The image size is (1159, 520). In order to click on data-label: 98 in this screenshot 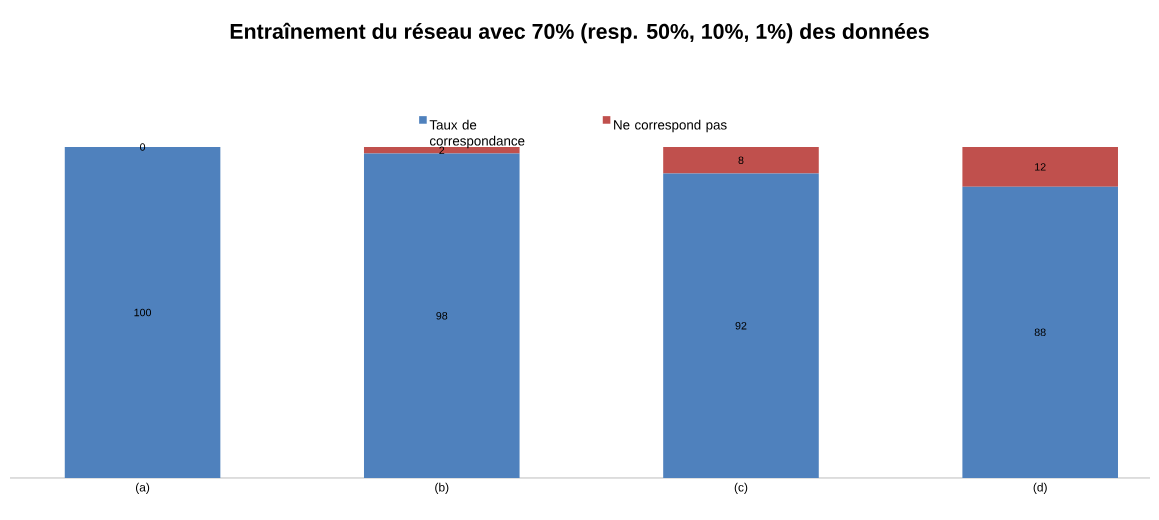, I will do `click(442, 316)`.